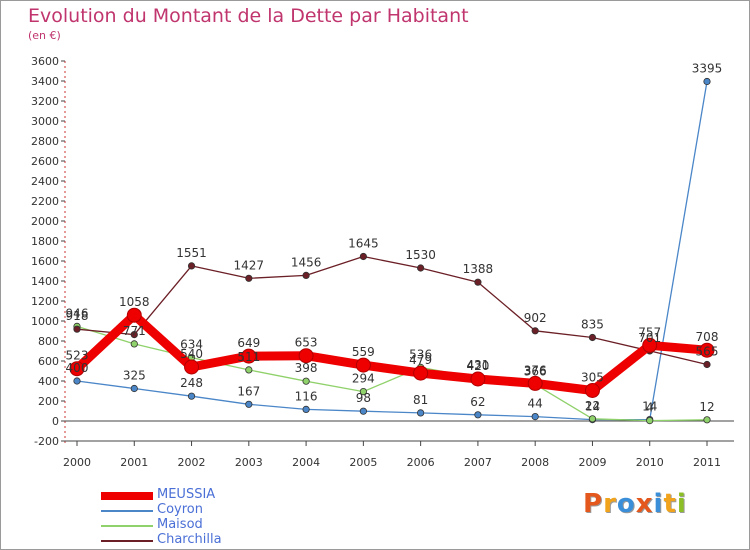 This screenshot has height=550, width=750. I want to click on data-label-meussia: 559, so click(363, 352).